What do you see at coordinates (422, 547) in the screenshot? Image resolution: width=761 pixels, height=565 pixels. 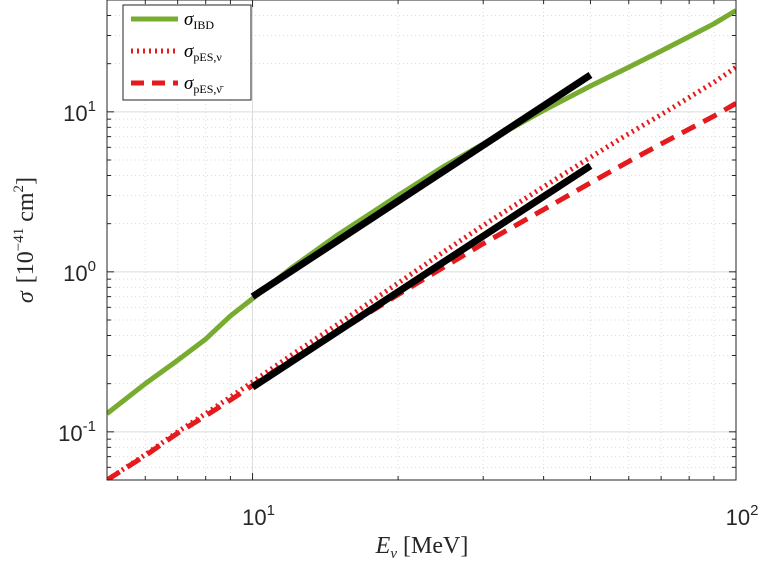 I see `x-axis-label: Eν [MeV]` at bounding box center [422, 547].